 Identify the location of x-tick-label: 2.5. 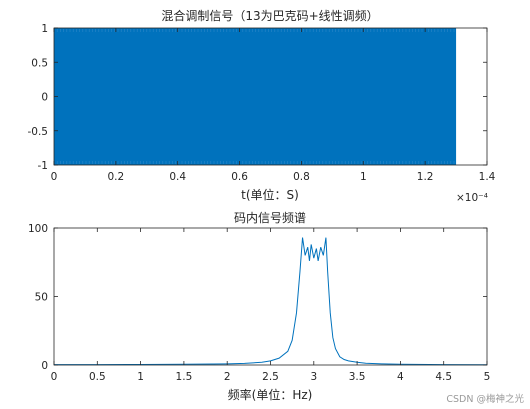
(270, 377).